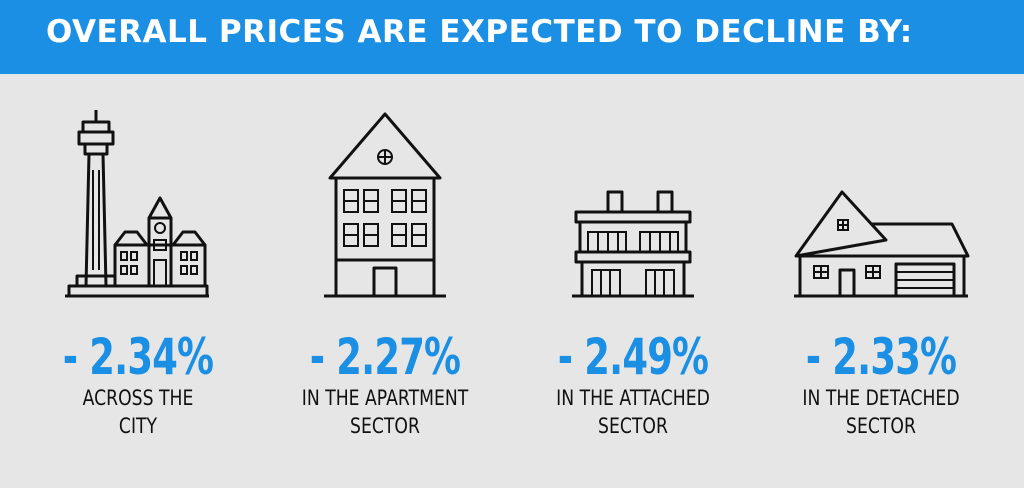 The width and height of the screenshot is (1024, 488). Describe the element at coordinates (385, 357) in the screenshot. I see `stat-value: - 2.27%` at that location.